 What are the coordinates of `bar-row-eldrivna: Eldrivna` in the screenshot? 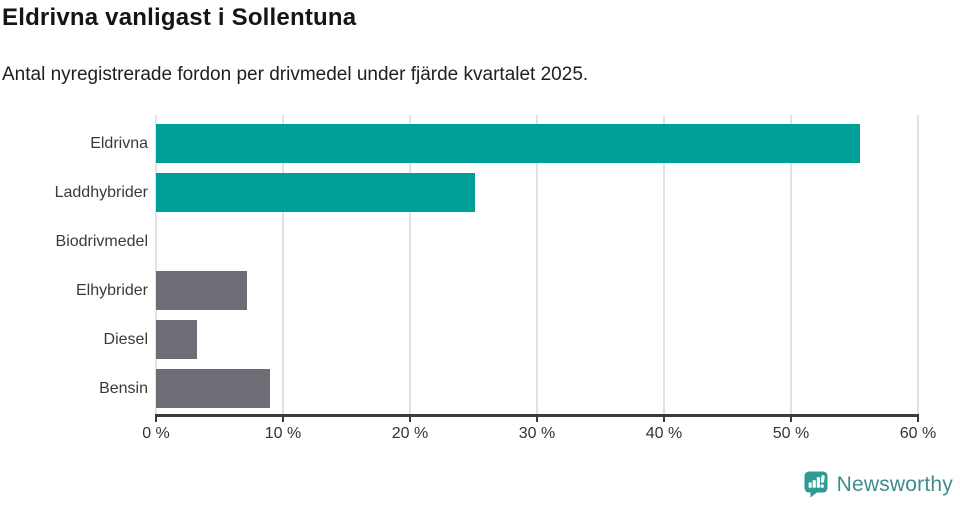 It's located at (504, 143).